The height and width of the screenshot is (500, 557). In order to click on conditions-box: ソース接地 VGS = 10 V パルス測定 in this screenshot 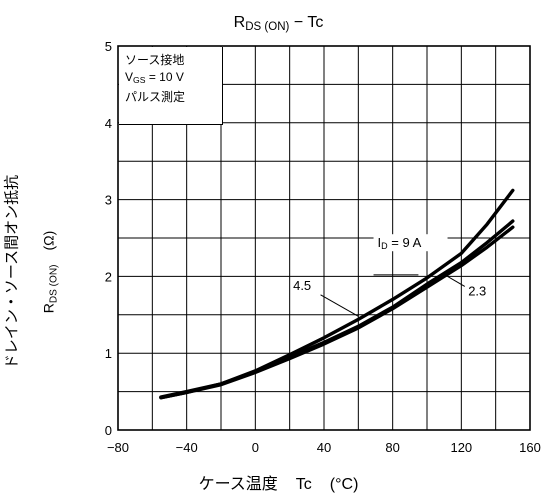, I will do `click(171, 86)`.